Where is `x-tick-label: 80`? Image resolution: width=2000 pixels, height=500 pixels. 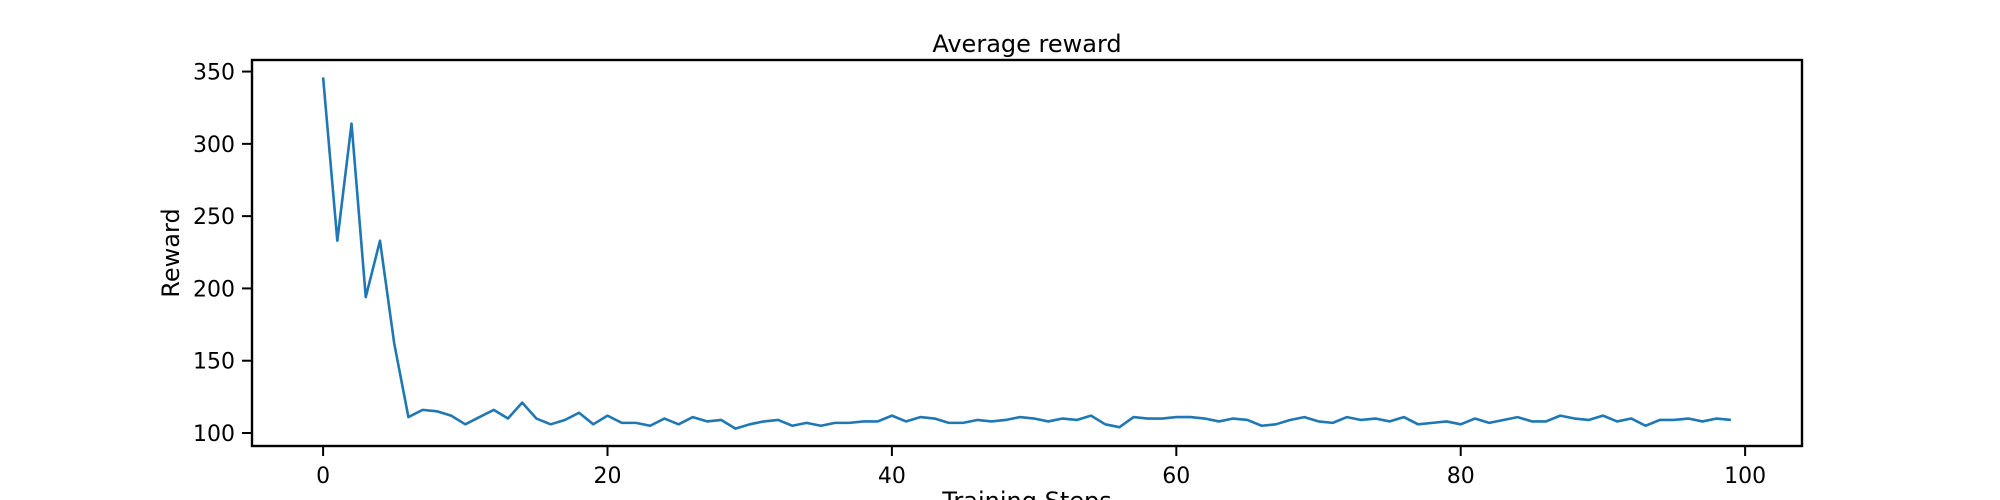
x-tick-label: 80 is located at coordinates (1461, 476).